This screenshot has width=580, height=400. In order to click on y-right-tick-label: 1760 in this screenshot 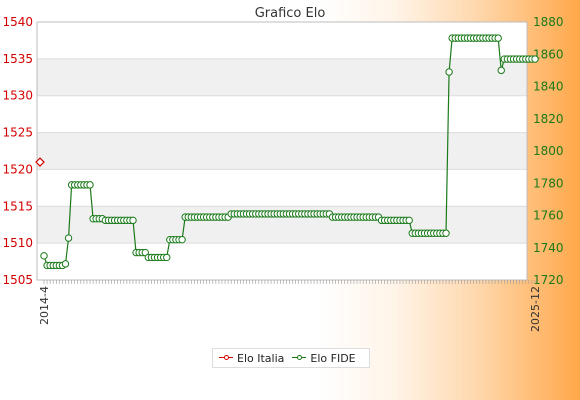, I will do `click(548, 216)`.